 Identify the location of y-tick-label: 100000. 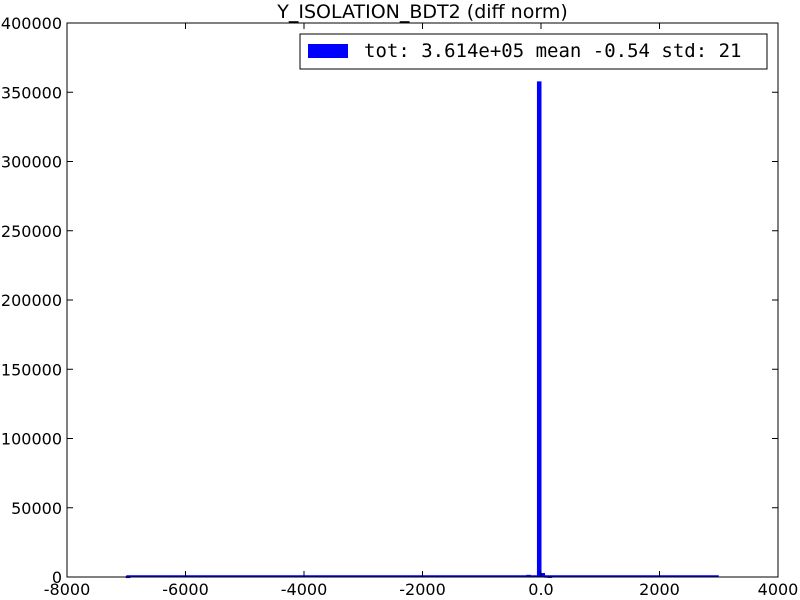
(31, 439).